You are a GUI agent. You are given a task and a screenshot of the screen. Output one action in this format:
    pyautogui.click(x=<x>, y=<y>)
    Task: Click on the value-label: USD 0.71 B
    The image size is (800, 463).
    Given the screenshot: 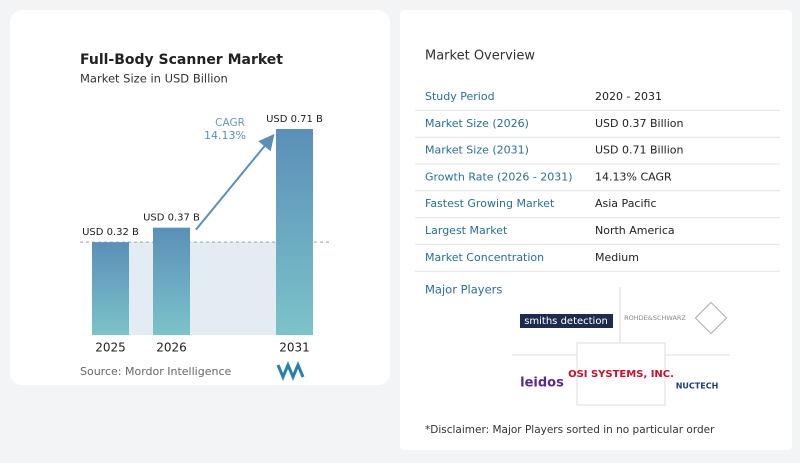 What is the action you would take?
    pyautogui.click(x=294, y=119)
    